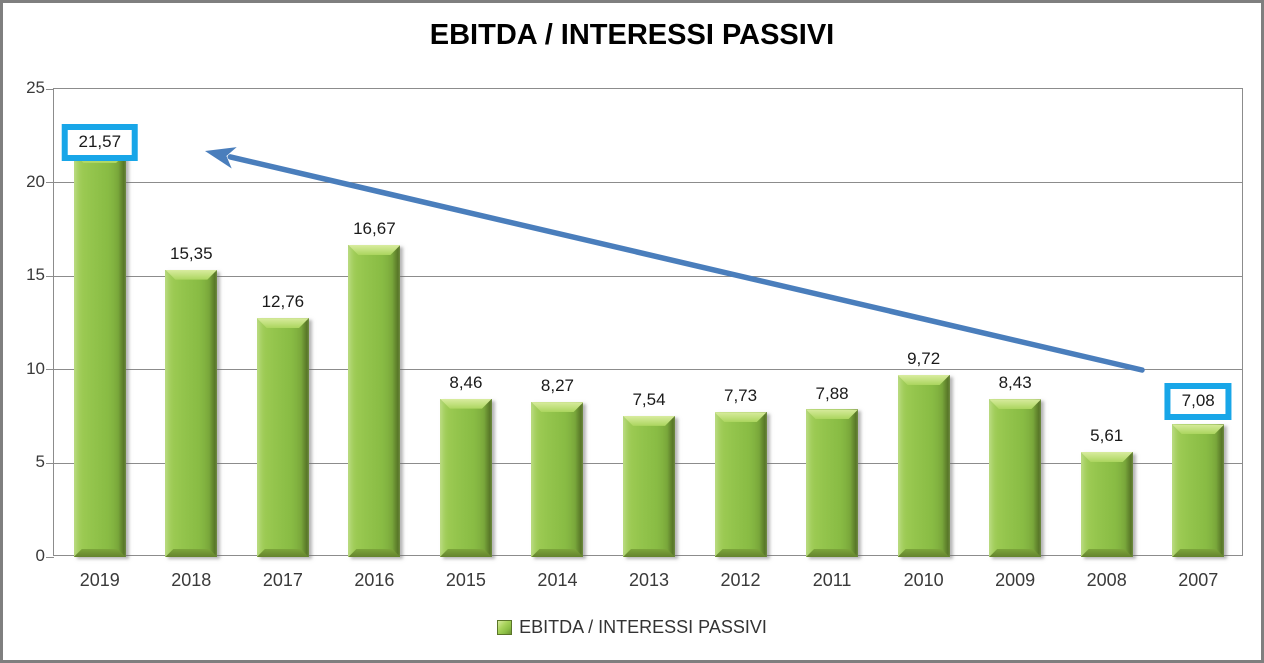  I want to click on bar-2013, so click(649, 486).